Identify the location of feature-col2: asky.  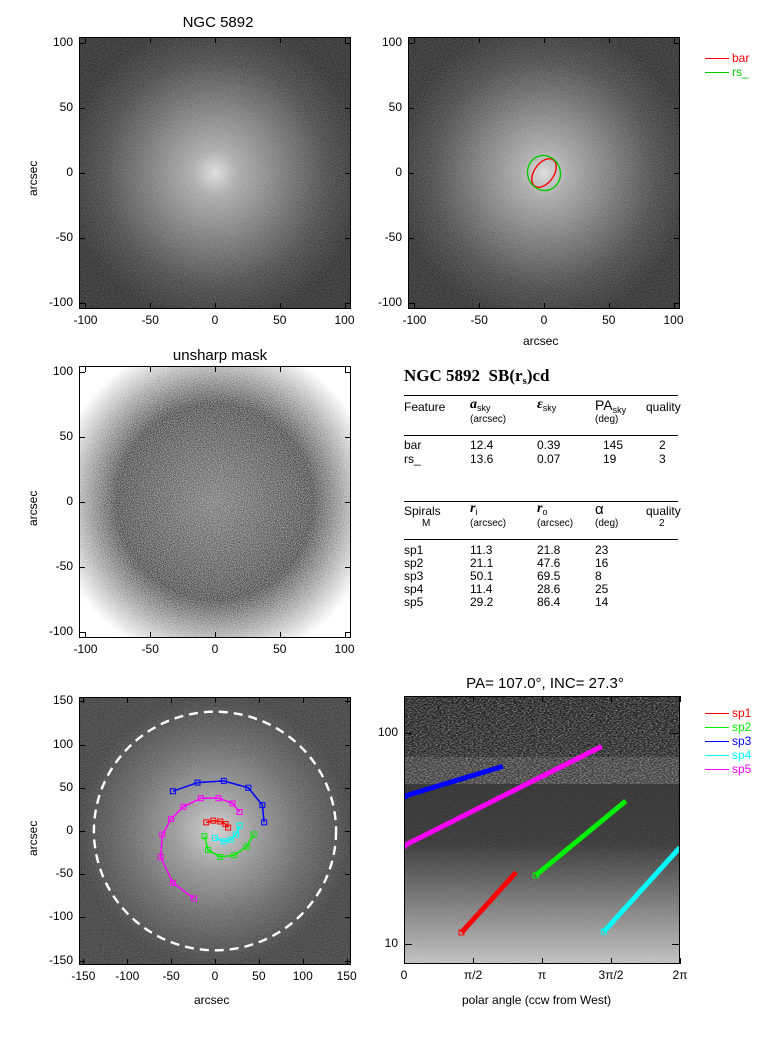
(480, 405).